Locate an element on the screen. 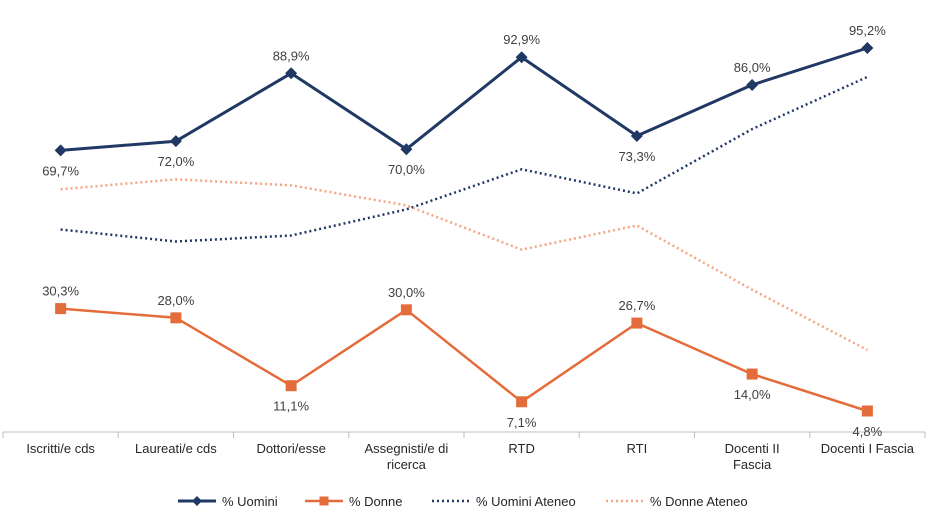  data-label-uomini: 86,0% is located at coordinates (752, 67).